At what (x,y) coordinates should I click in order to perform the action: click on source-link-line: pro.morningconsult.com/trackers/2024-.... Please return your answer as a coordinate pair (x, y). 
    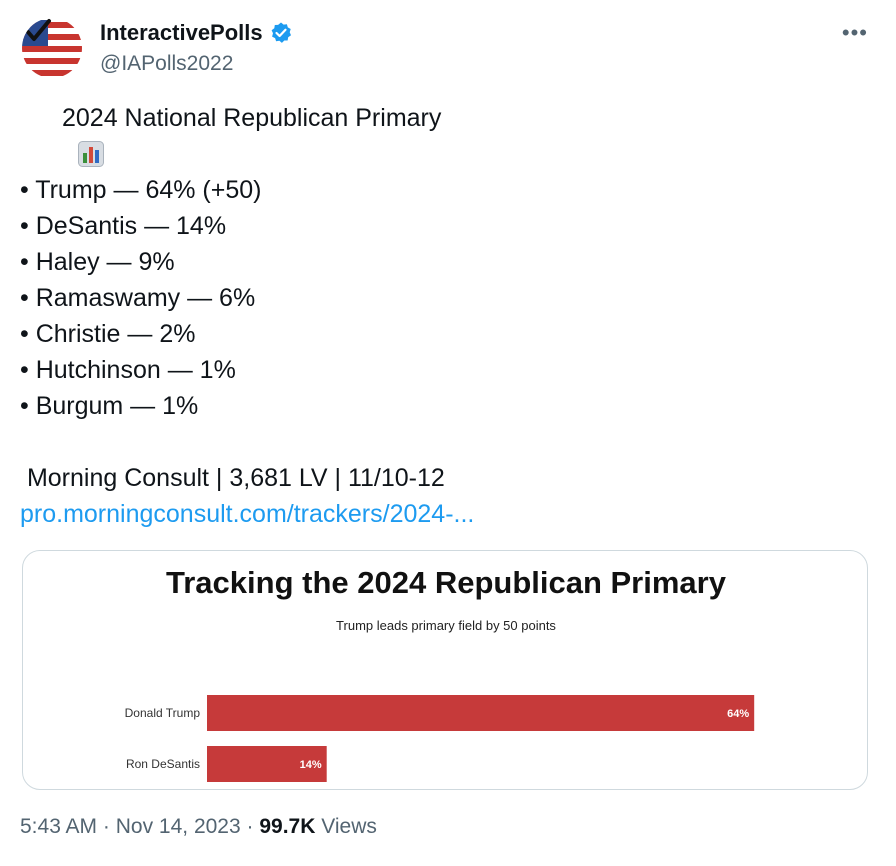
    Looking at the image, I should click on (247, 514).